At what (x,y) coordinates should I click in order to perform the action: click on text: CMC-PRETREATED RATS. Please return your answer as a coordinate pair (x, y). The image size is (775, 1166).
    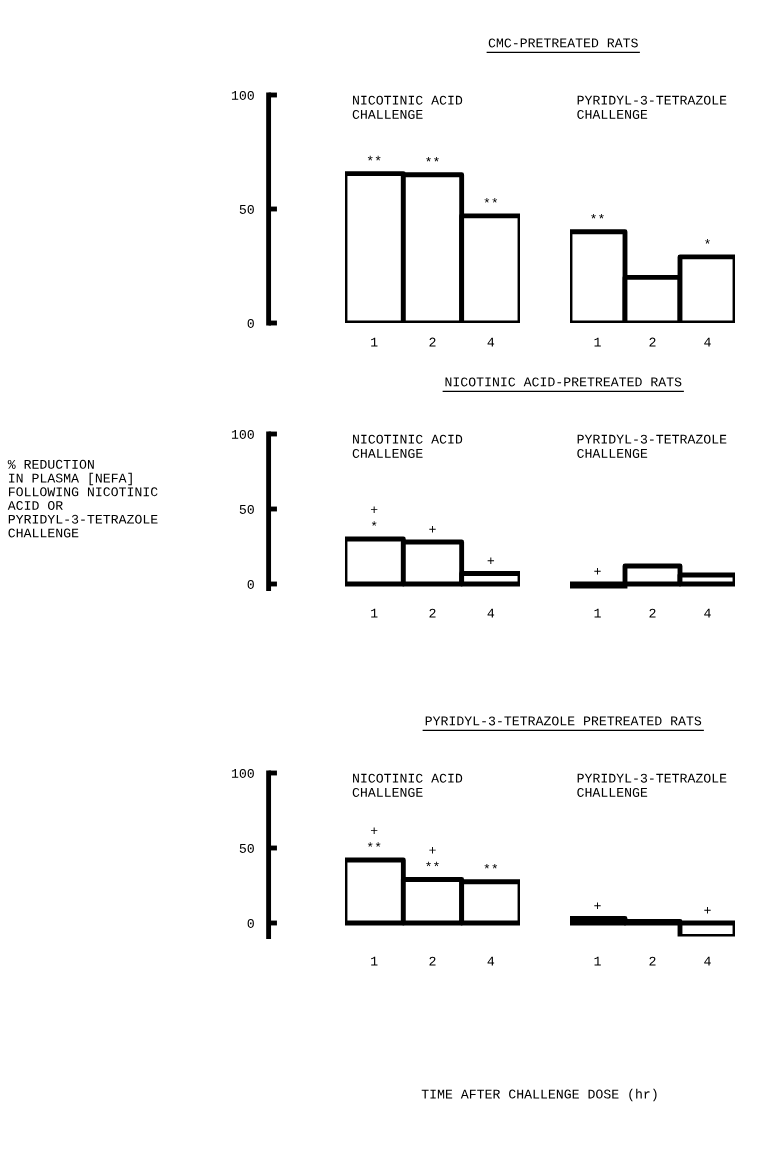
    Looking at the image, I should click on (563, 43).